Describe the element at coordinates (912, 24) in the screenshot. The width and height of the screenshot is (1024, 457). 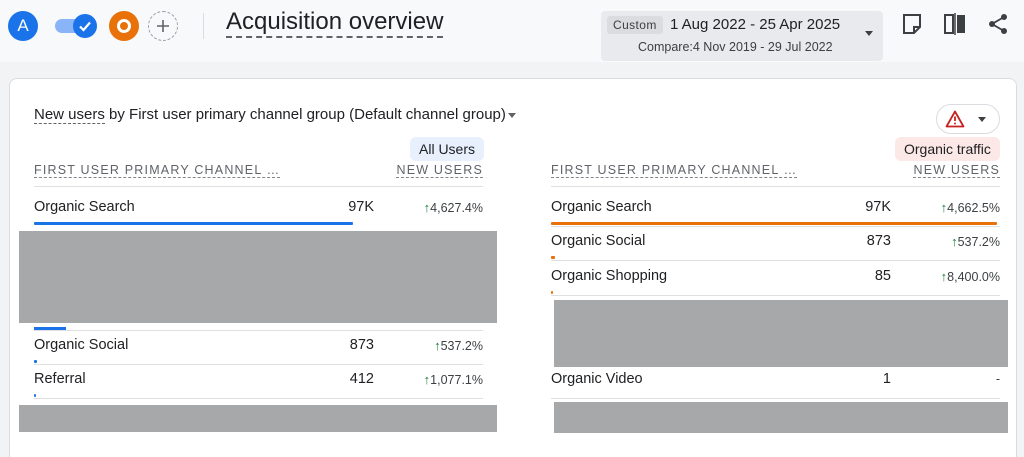
I see `insights-icon` at that location.